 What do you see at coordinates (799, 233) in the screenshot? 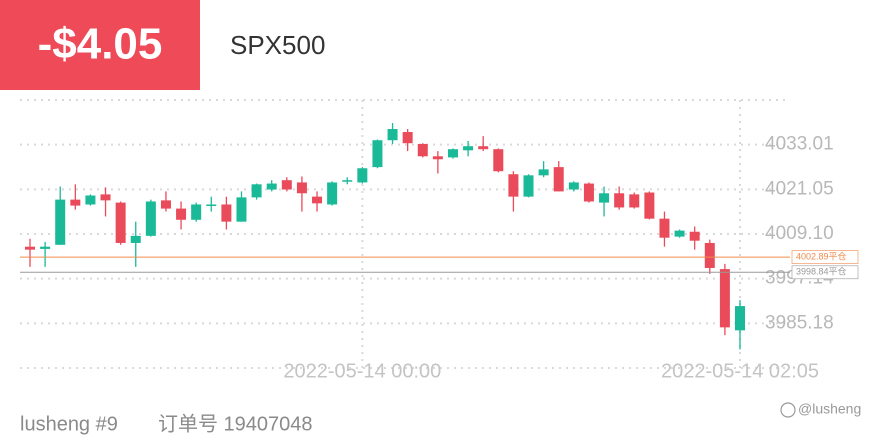
I see `y-tick-label: 4009.10` at bounding box center [799, 233].